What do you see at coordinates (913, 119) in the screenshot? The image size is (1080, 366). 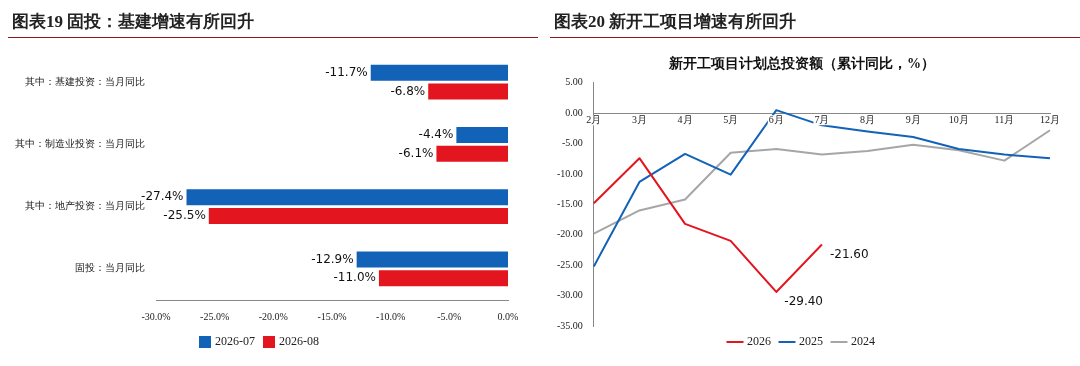 I see `x-tick-label: 9月` at bounding box center [913, 119].